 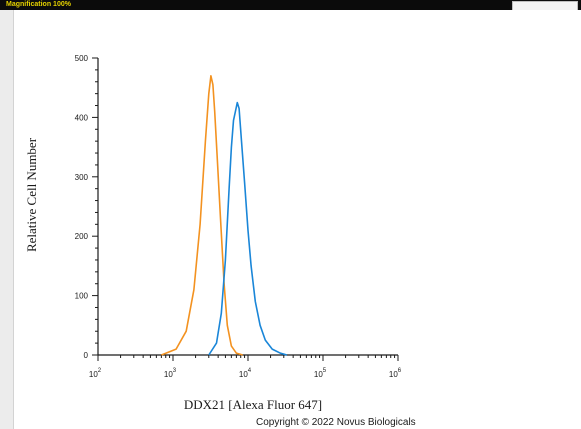 I want to click on x-tick-label: 10⁶, so click(x=395, y=373).